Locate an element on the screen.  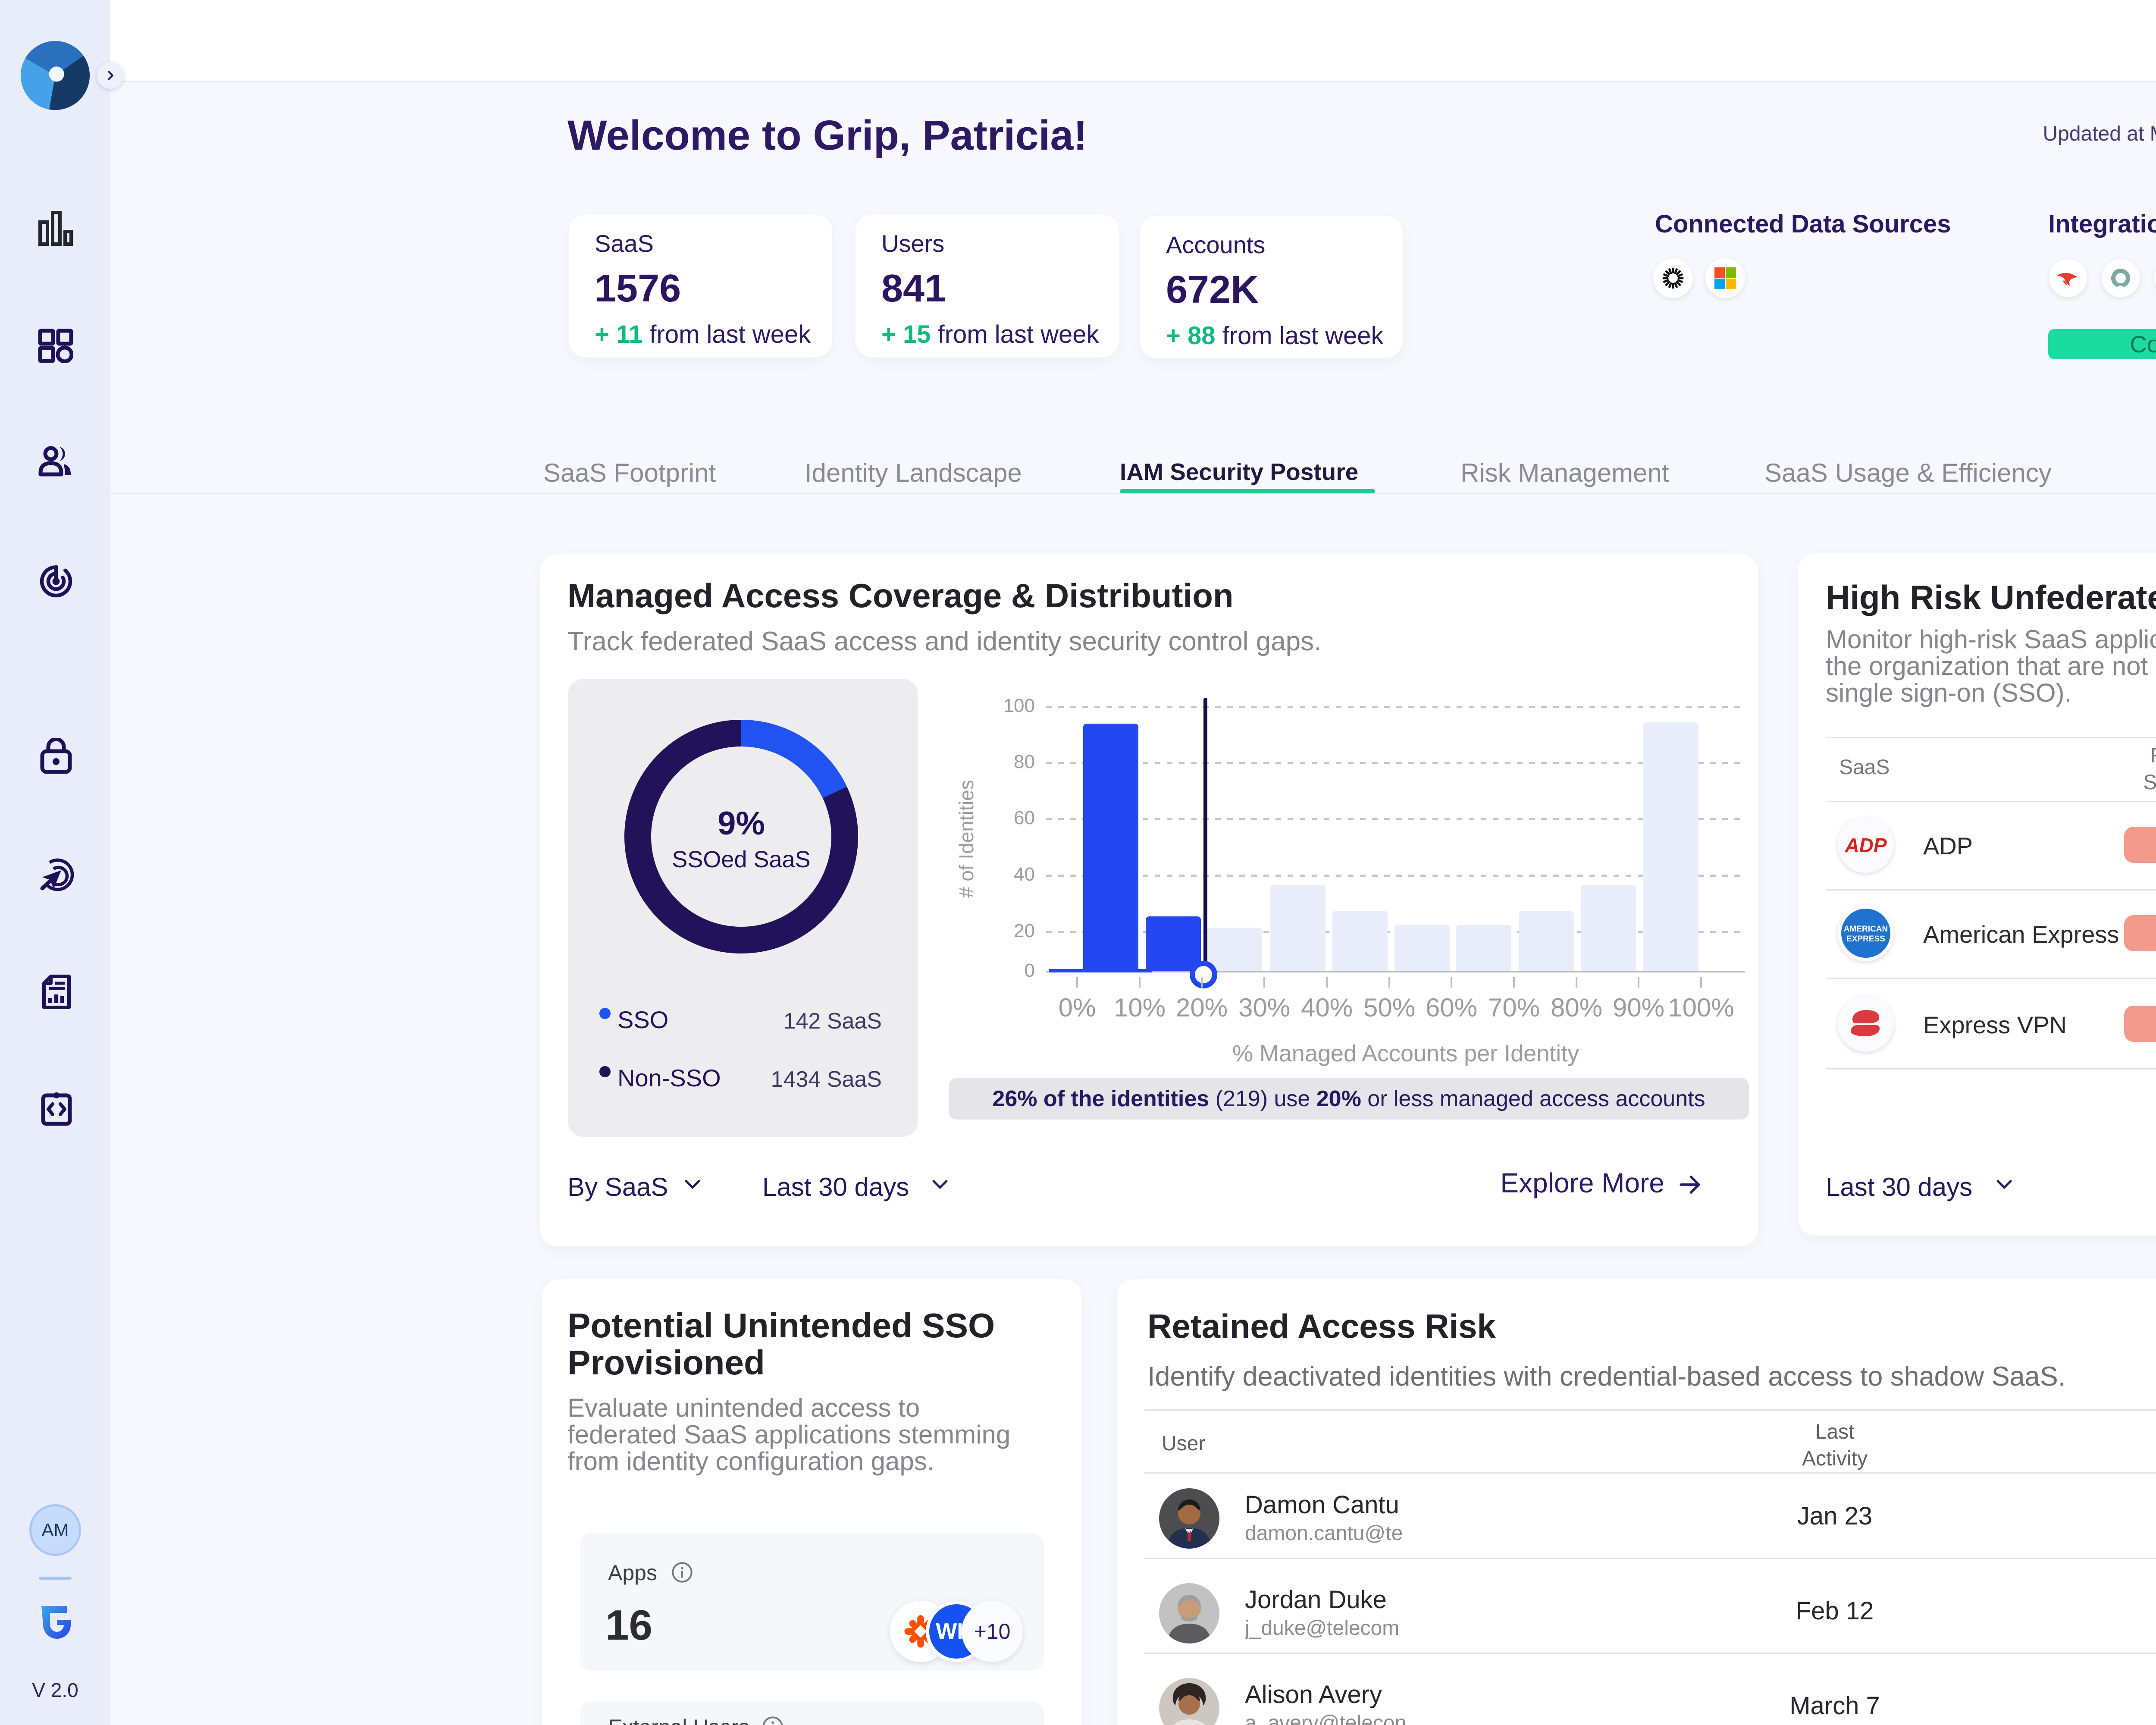
svg-text: EXPRESS is located at coordinates (1865, 939).